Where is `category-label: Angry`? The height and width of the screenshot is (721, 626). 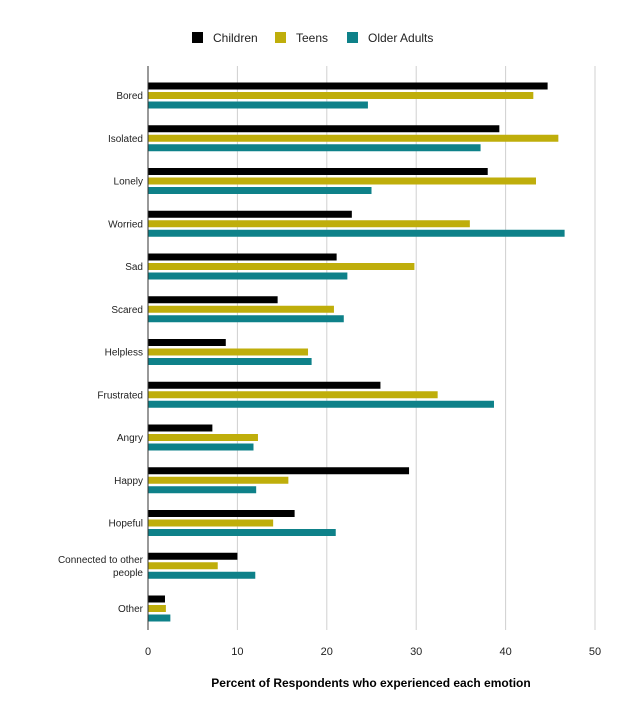 category-label: Angry is located at coordinates (130, 438).